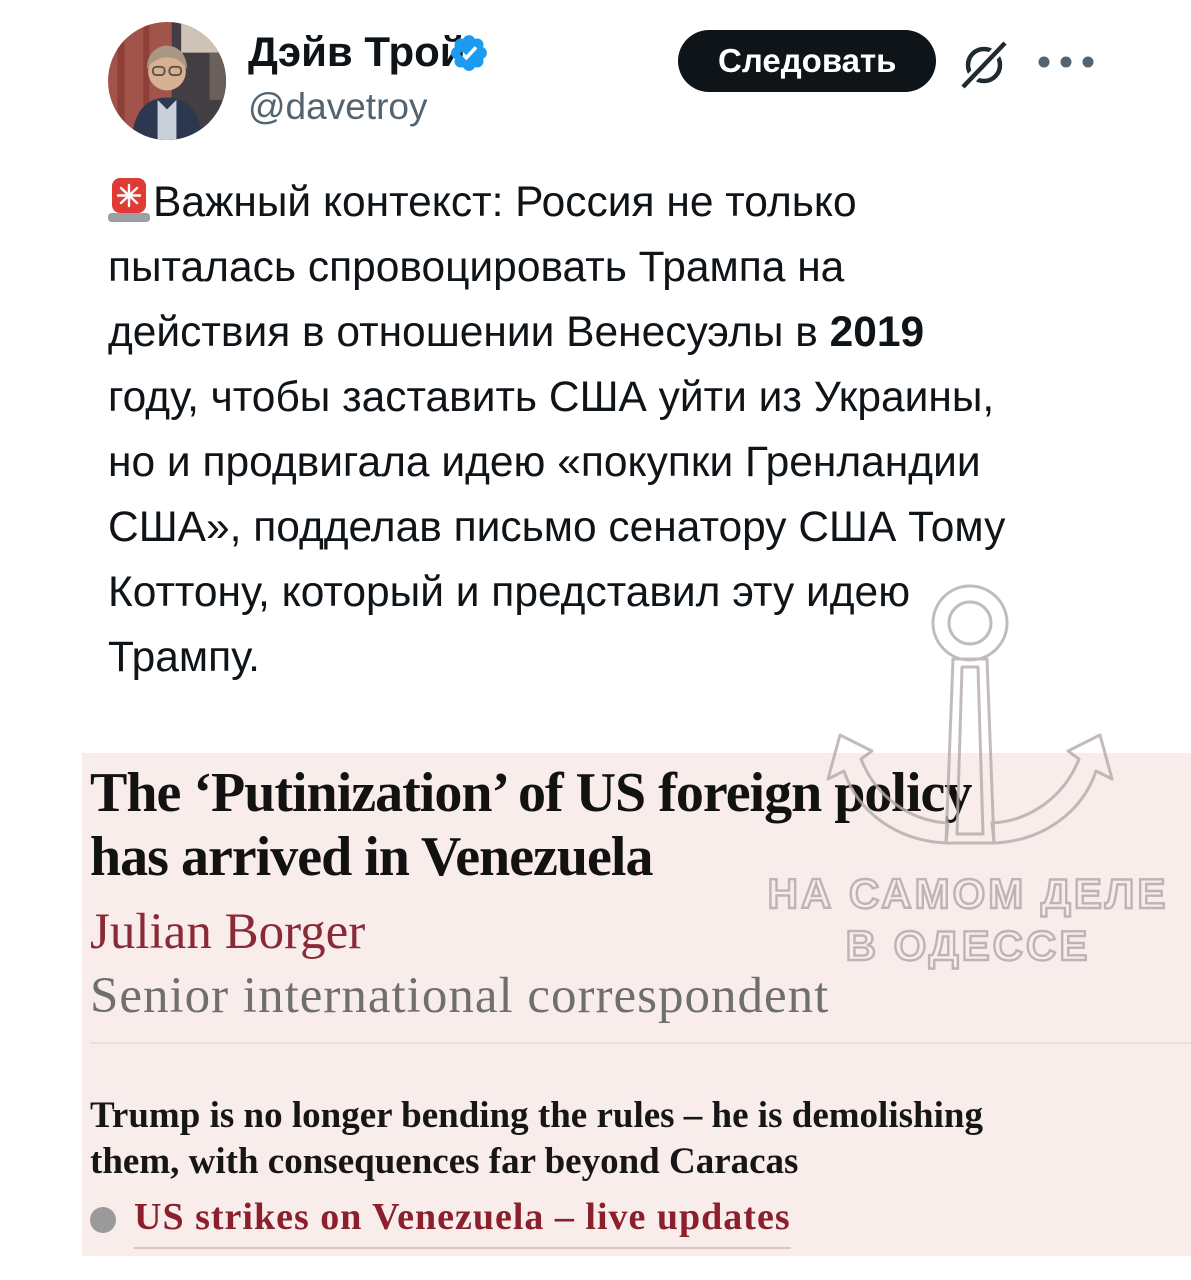 This screenshot has height=1280, width=1191. Describe the element at coordinates (623, 202) in the screenshot. I see `tweet-text-line: Важный контекст: Россия не только` at that location.